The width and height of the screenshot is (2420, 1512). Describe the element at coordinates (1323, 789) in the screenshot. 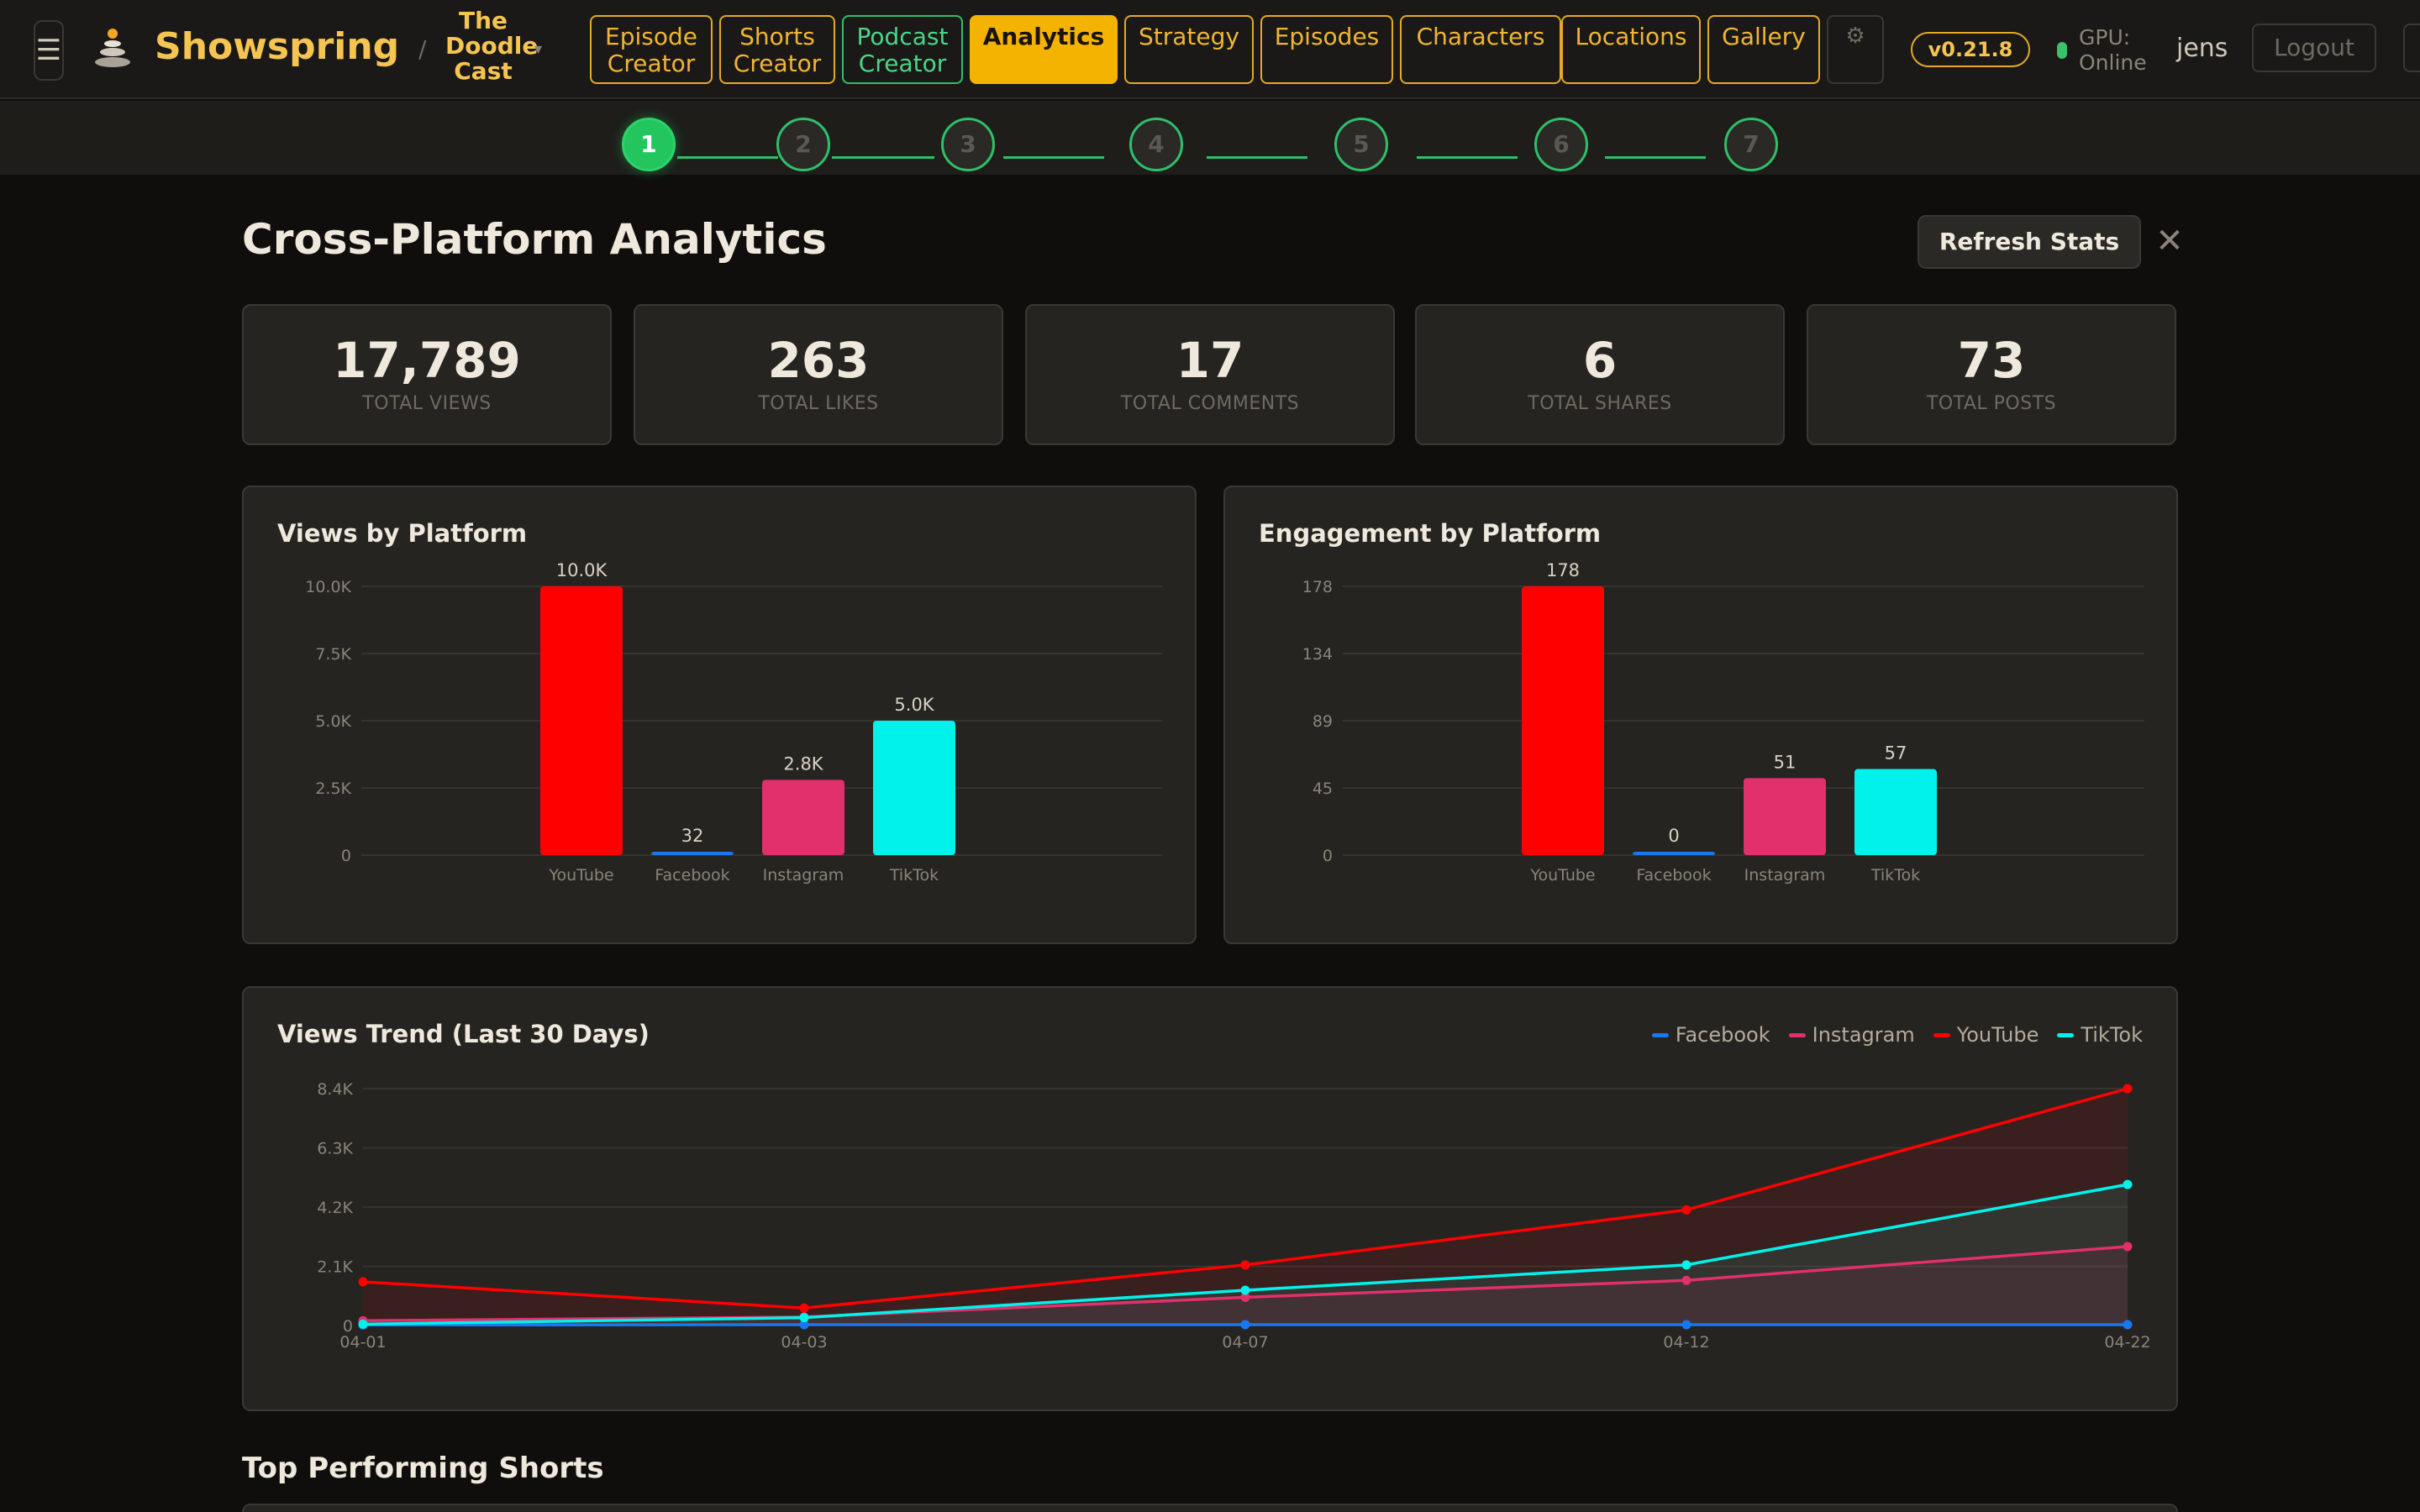

I see `y-tick-label: 45` at that location.